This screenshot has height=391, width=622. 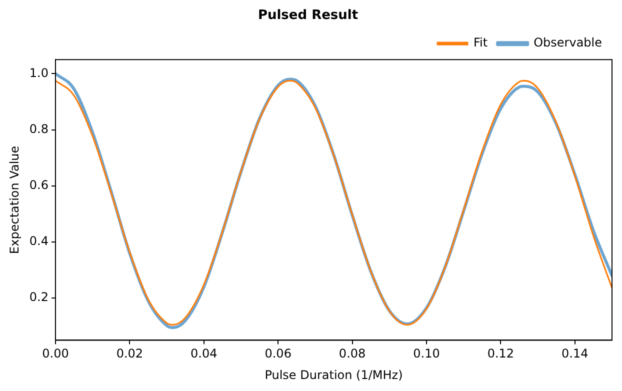 I want to click on x-tick-label: 0.12, so click(x=500, y=353).